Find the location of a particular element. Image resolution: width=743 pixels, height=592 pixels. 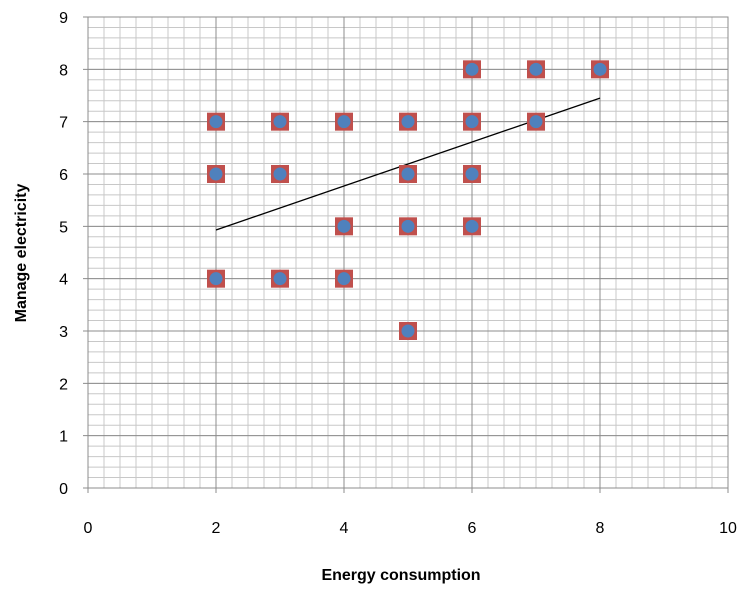

y-axis-title: Manage electricity is located at coordinates (21, 253).